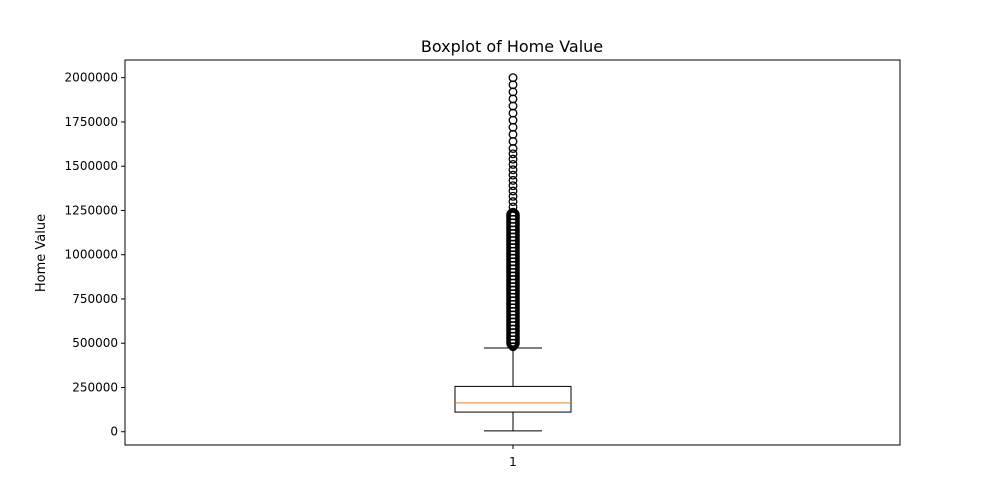 Image resolution: width=1000 pixels, height=500 pixels. I want to click on chart-title: Boxplot of Home Value, so click(512, 46).